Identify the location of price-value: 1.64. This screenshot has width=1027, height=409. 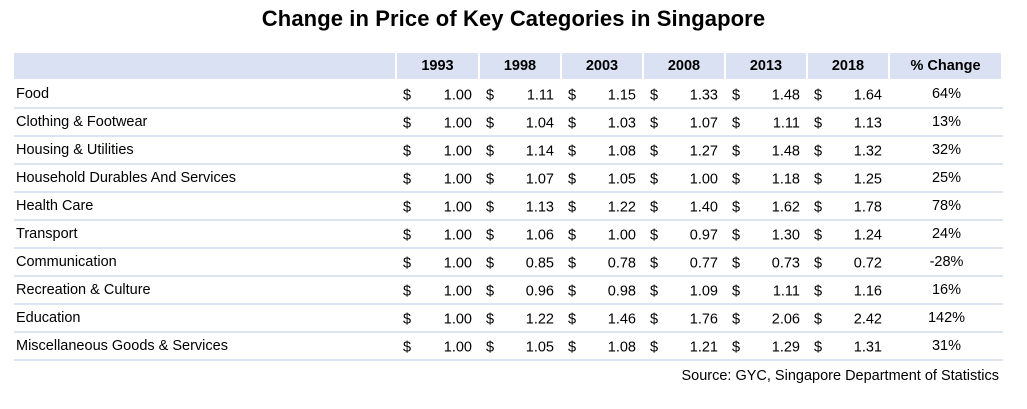
(867, 95).